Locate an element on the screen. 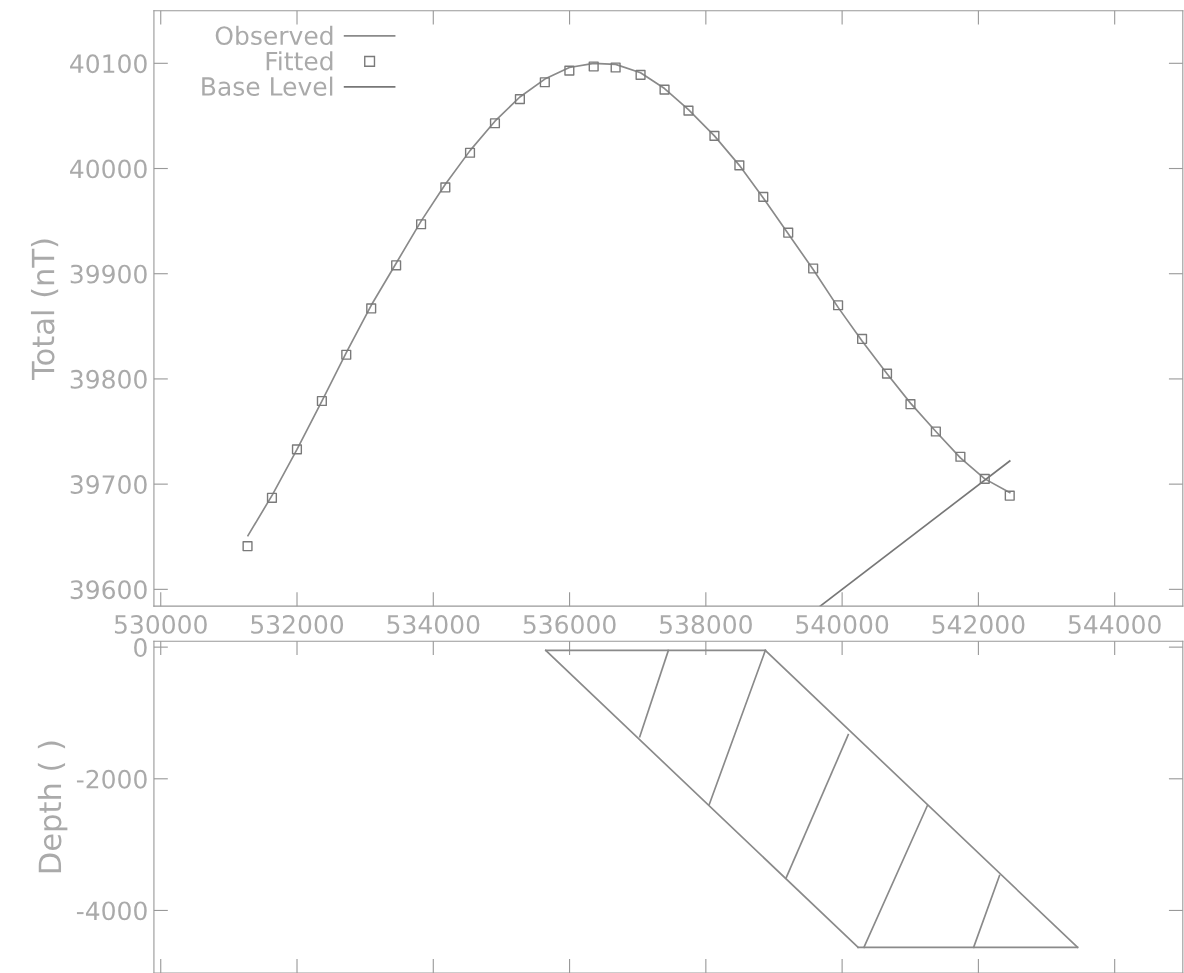  legend-label: Base Level is located at coordinates (267, 86).